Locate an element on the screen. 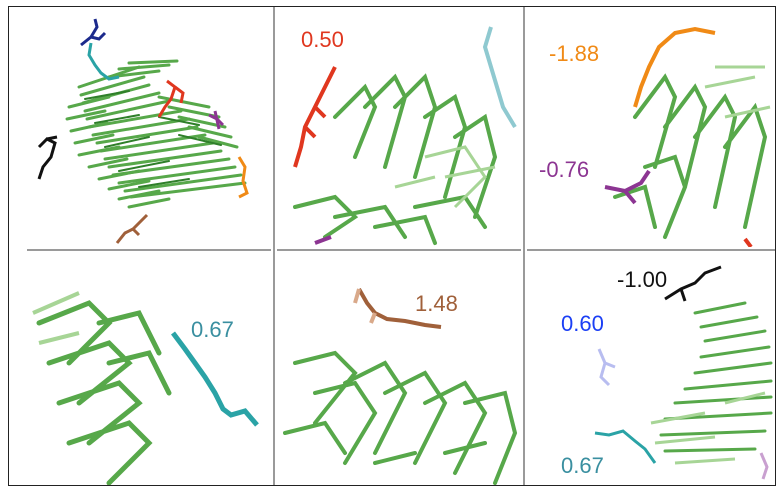  teal-probe-molecule-render is located at coordinates (145, 388).